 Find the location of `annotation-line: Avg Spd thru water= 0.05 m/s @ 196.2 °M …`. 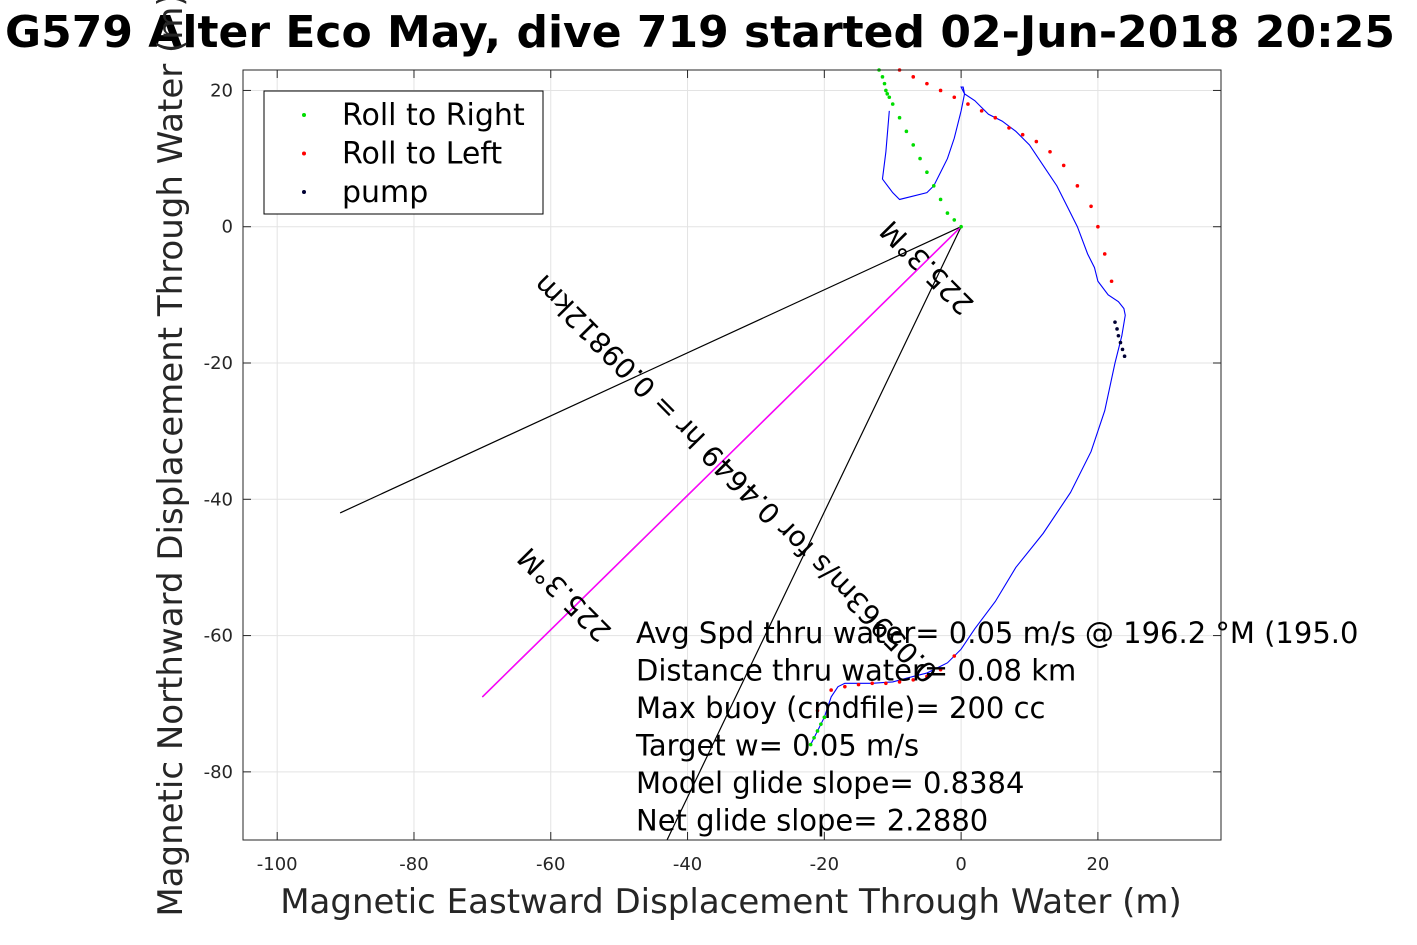

annotation-line: Avg Spd thru water= 0.05 m/s @ 196.2 °M … is located at coordinates (997, 633).